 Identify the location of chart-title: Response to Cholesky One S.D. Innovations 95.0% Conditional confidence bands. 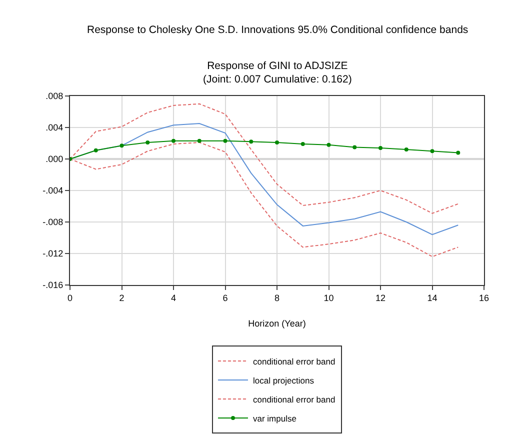
(277, 30).